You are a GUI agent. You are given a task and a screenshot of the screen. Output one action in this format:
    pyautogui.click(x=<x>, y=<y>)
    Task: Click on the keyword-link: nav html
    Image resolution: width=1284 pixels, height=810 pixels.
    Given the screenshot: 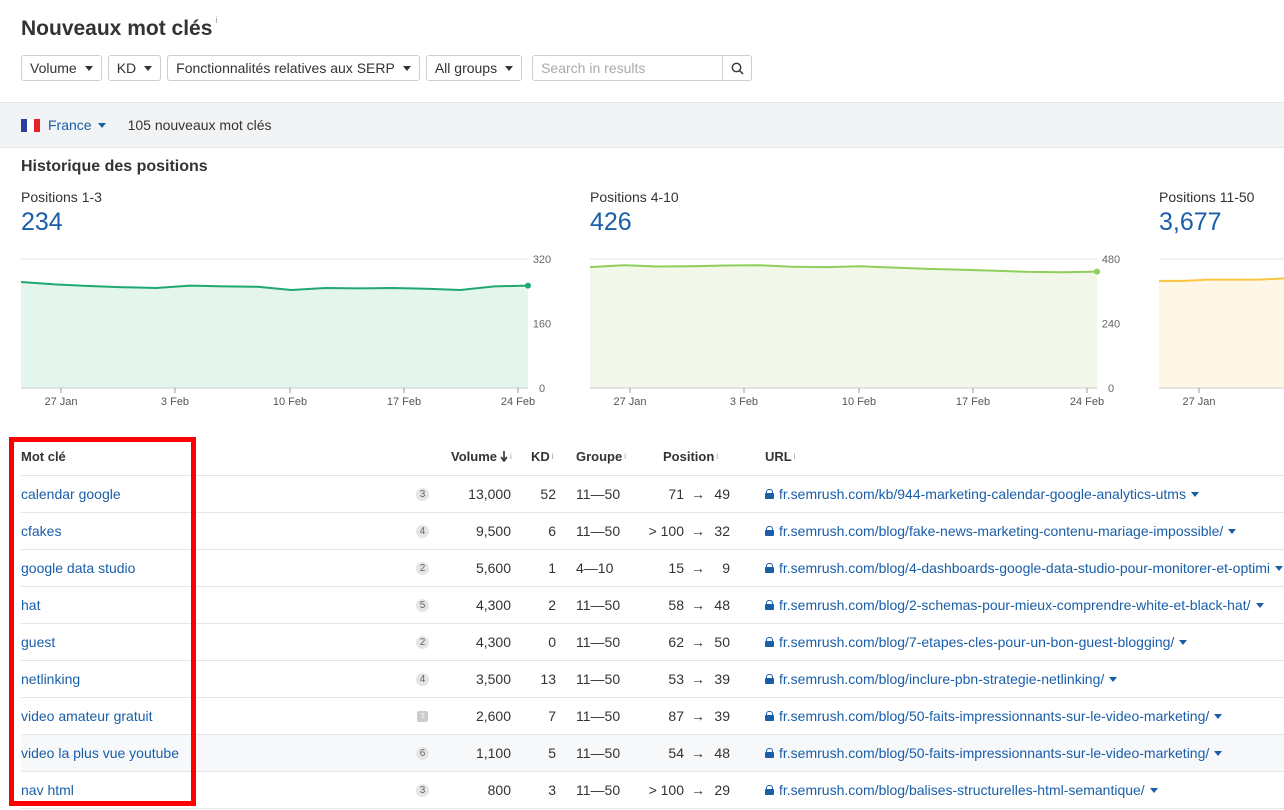 What is the action you would take?
    pyautogui.click(x=47, y=790)
    